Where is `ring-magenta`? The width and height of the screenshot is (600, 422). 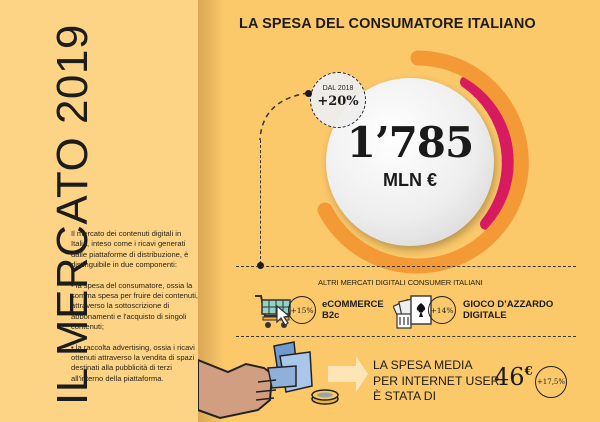
ring-magenta is located at coordinates (487, 153).